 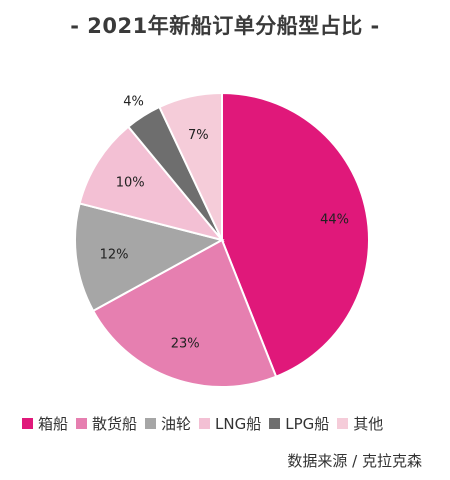 I want to click on data-label-2: 23%, so click(x=185, y=343).